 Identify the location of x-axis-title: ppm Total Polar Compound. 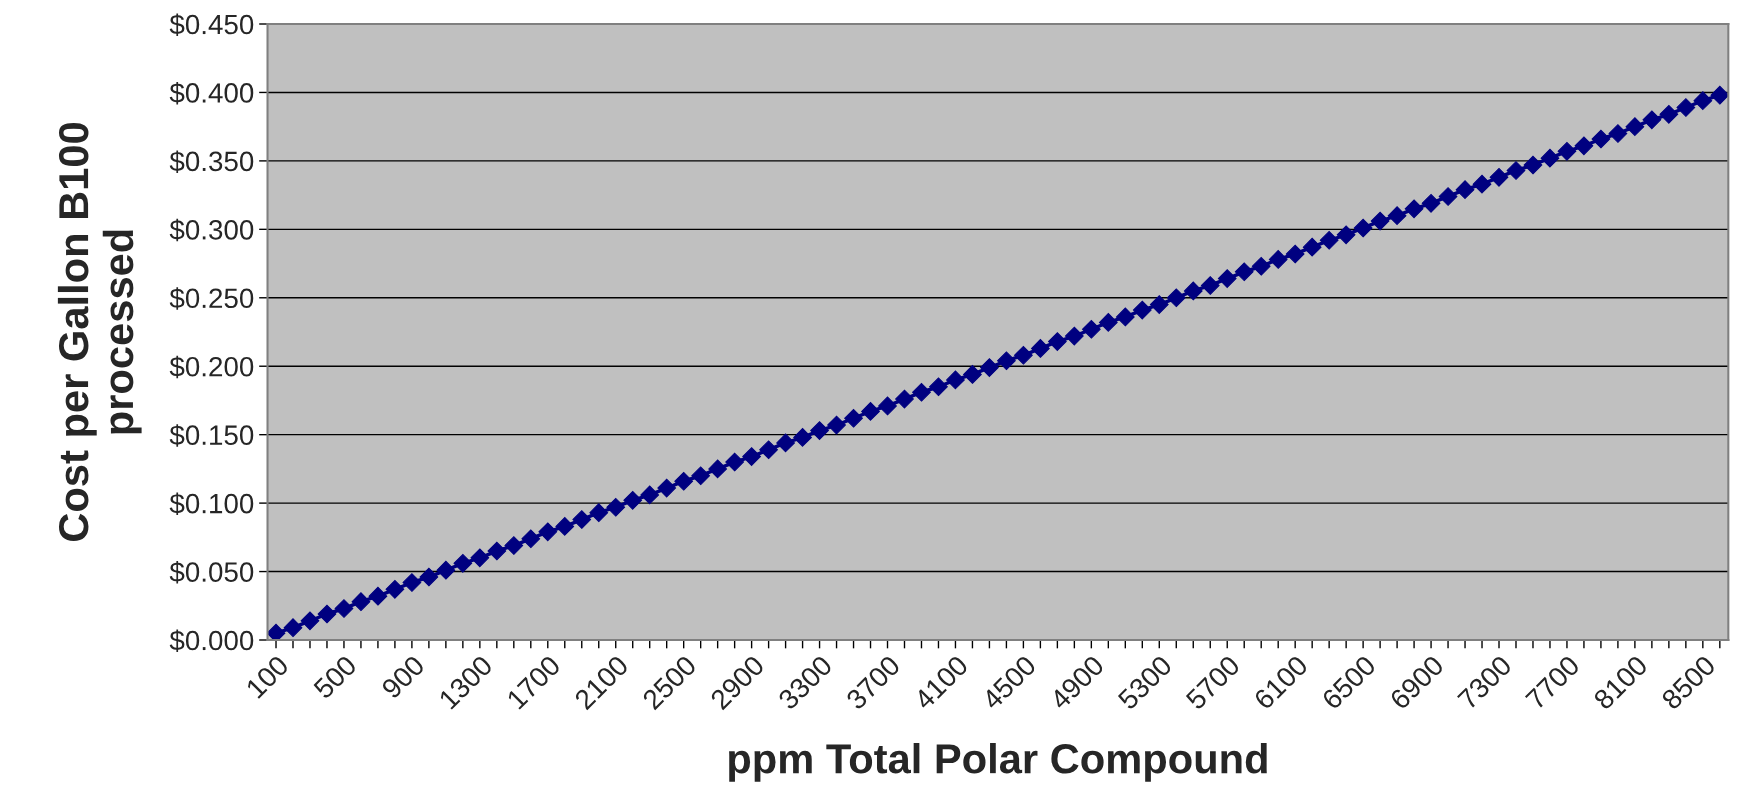
(998, 762).